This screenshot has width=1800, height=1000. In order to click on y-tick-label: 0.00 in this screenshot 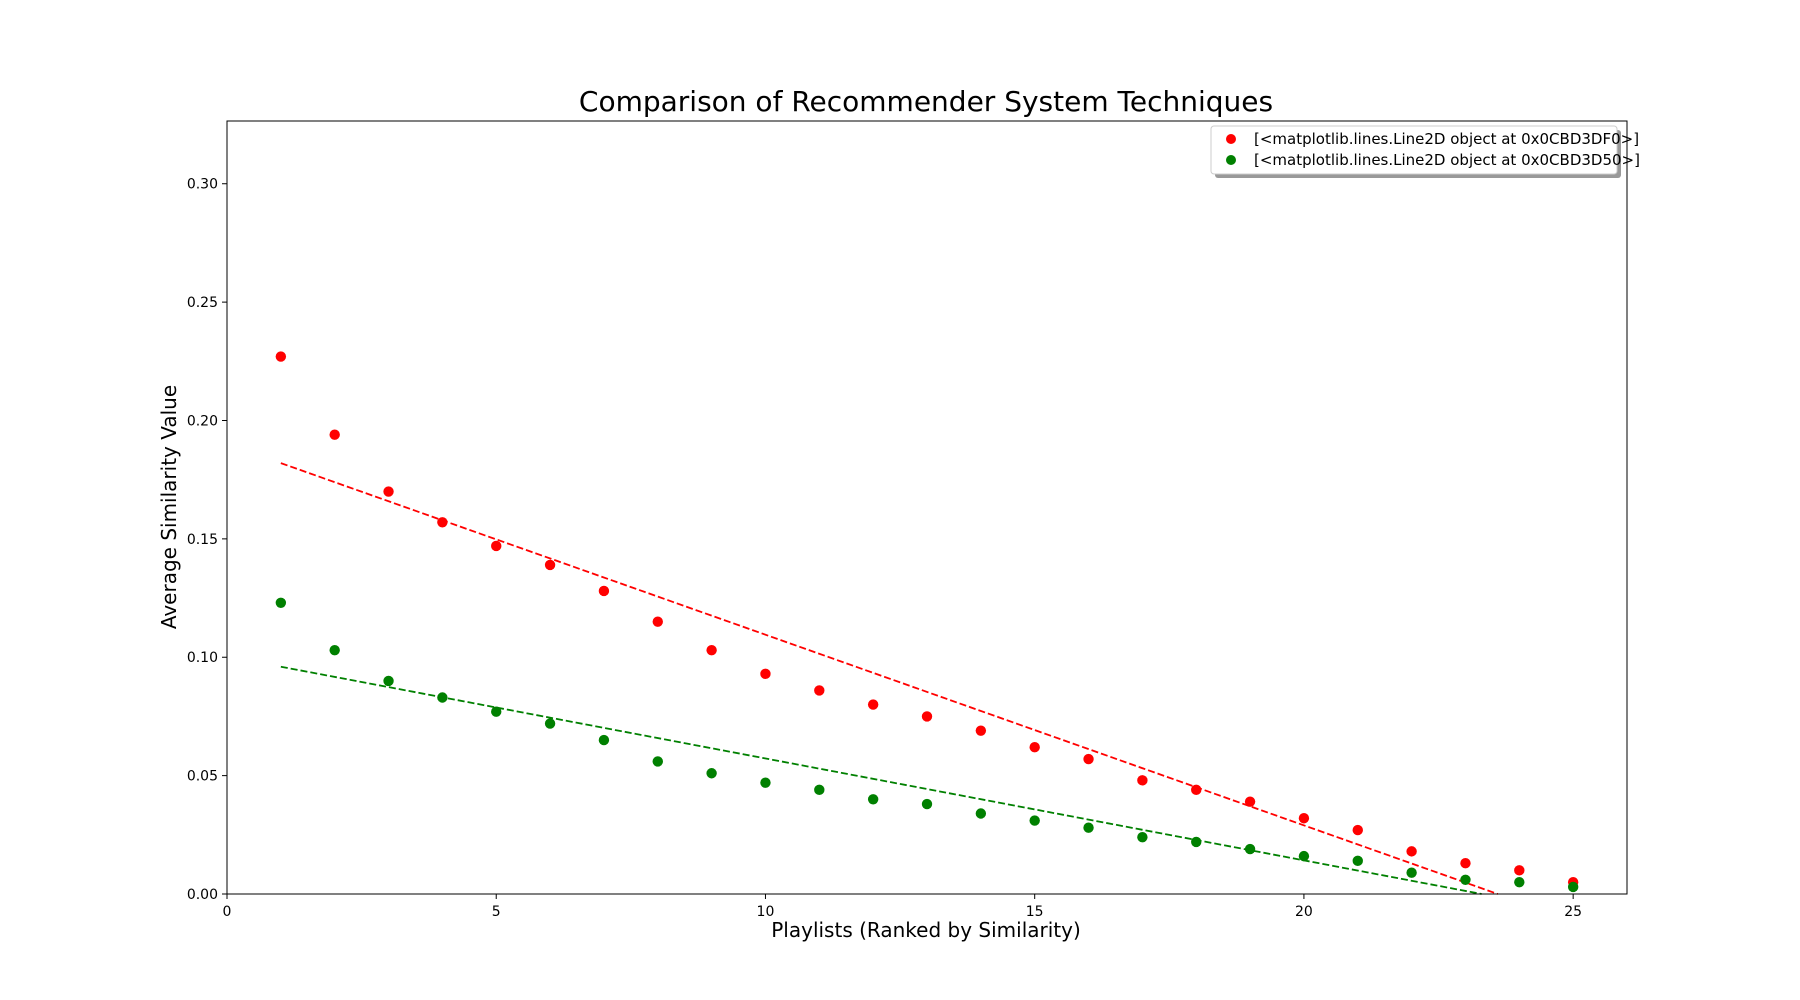, I will do `click(202, 895)`.